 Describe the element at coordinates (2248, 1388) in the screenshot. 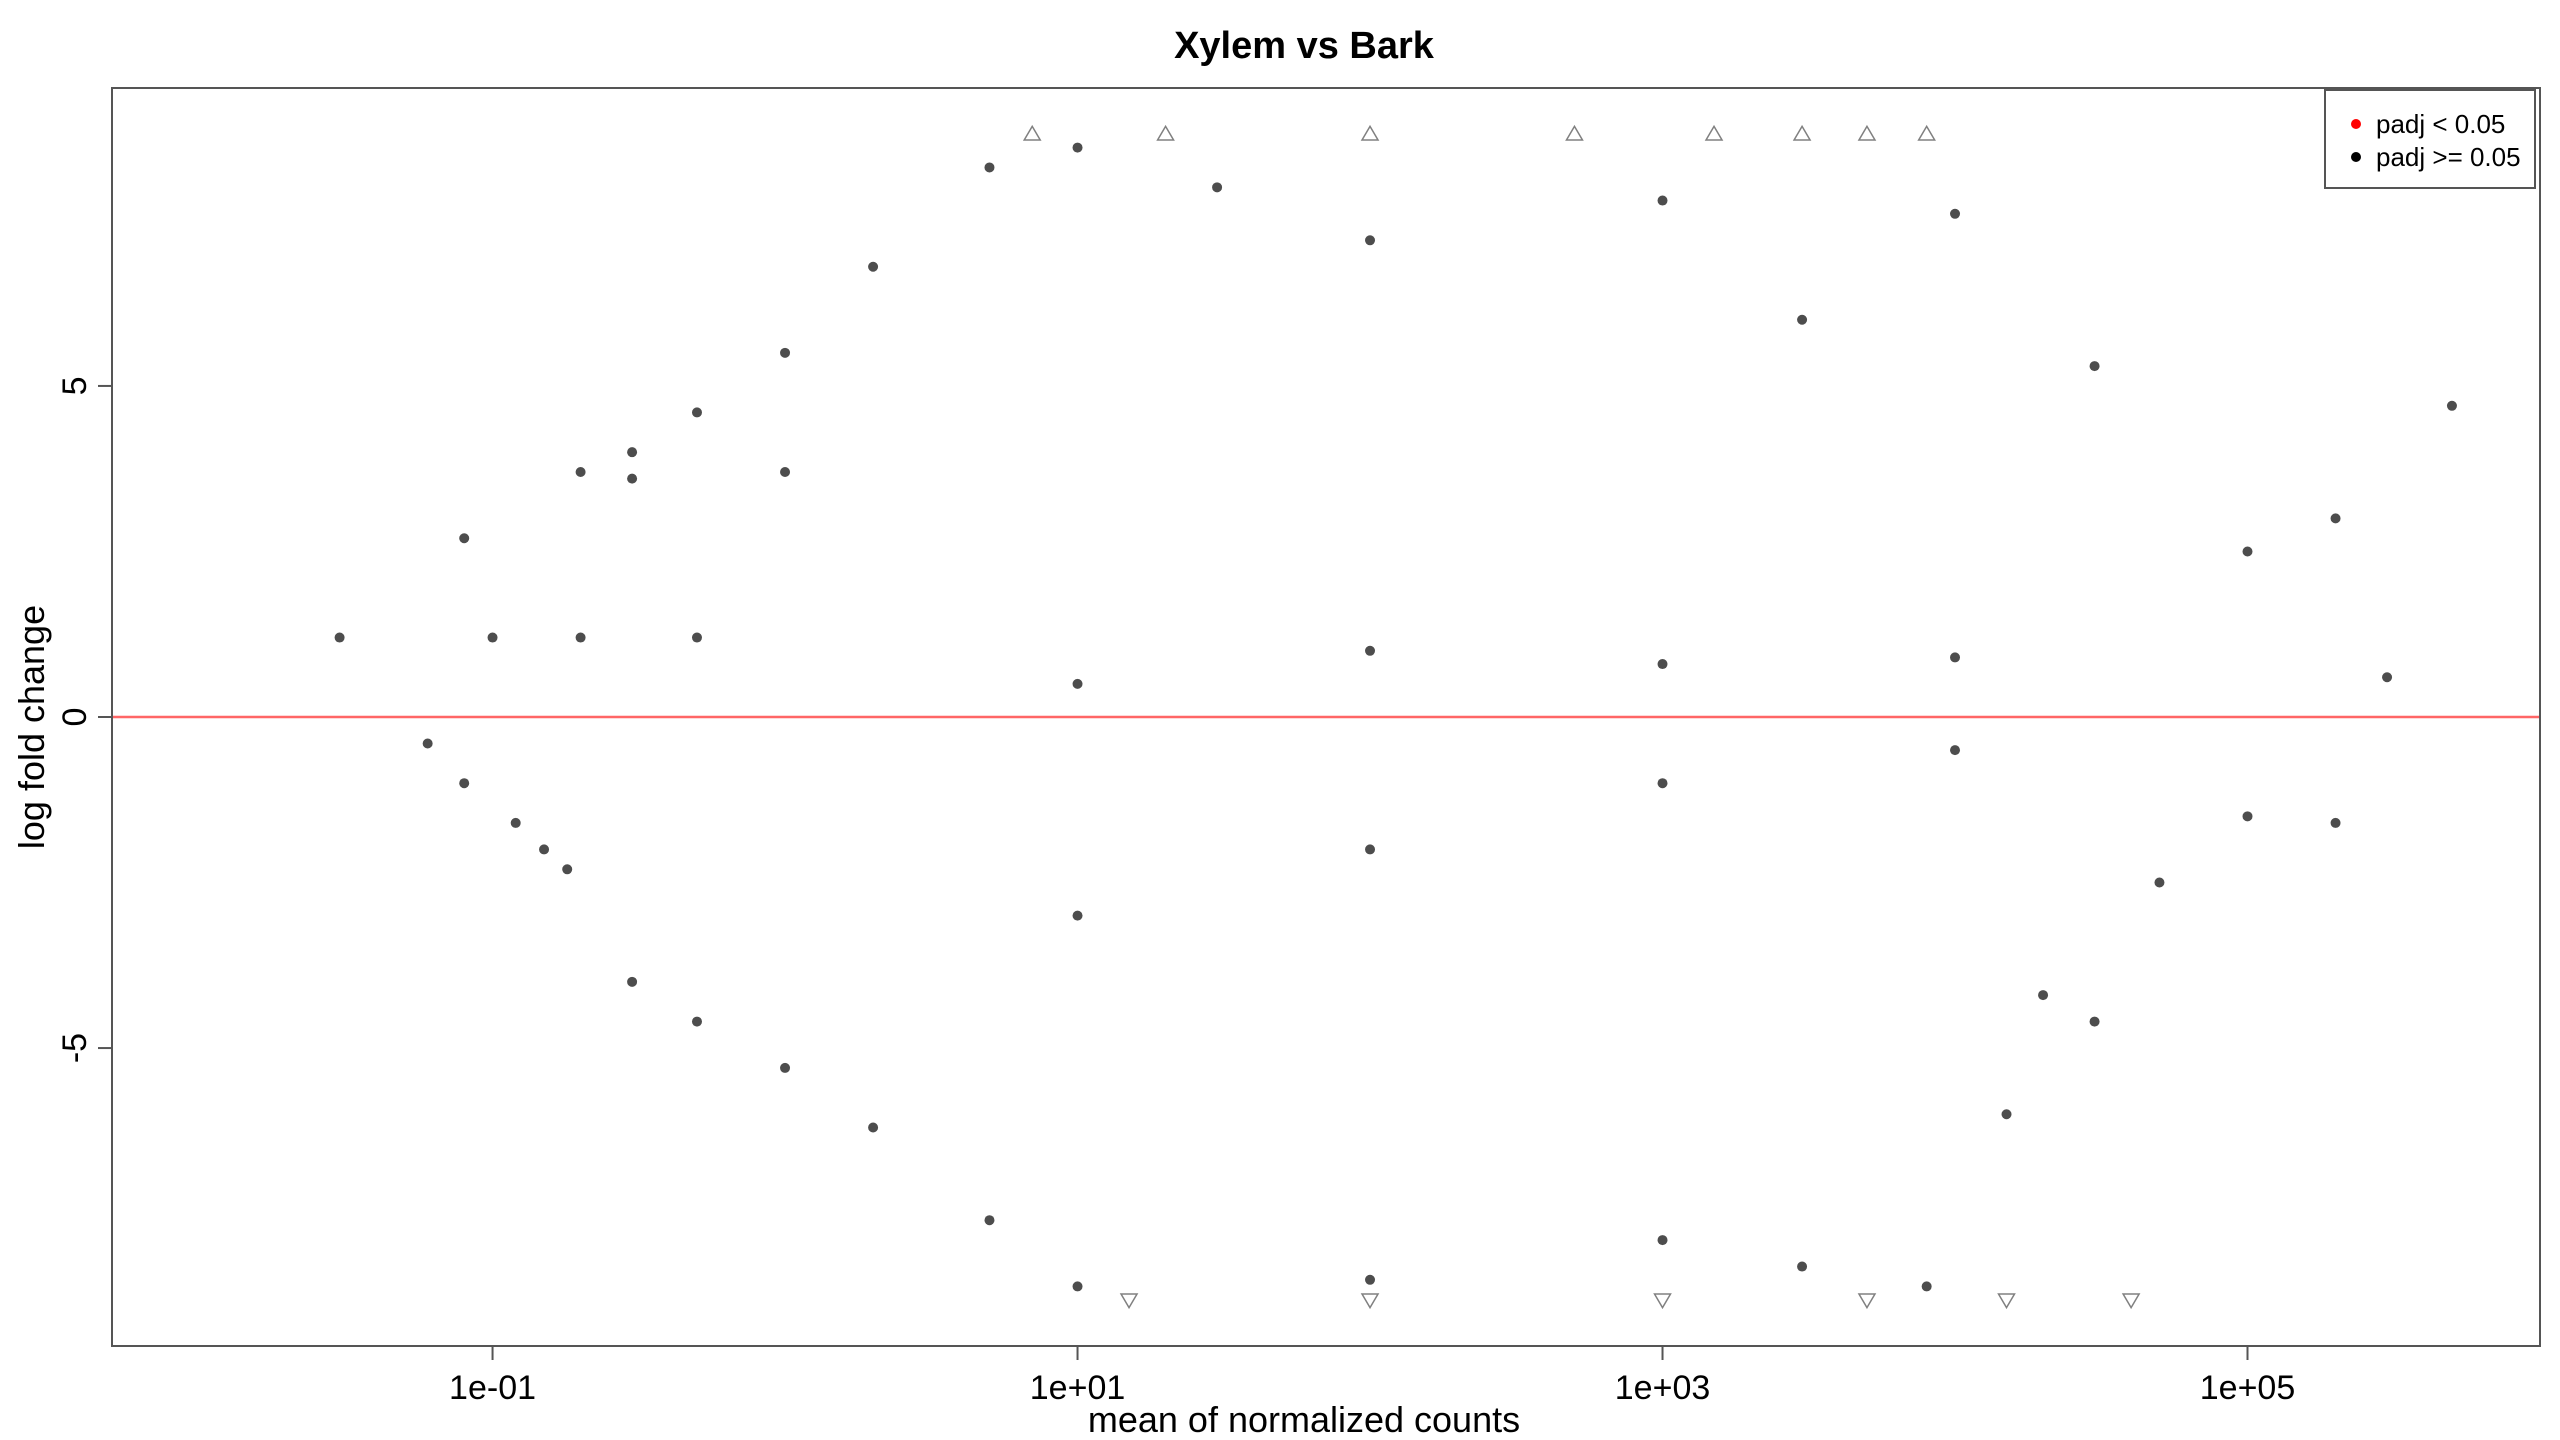

I see `x-tick-label: 1e+05` at that location.